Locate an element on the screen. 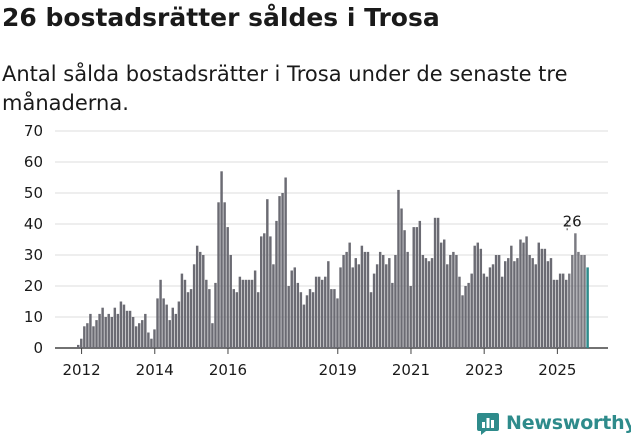 The image size is (631, 439). x-tick-label: 2025 is located at coordinates (557, 370).